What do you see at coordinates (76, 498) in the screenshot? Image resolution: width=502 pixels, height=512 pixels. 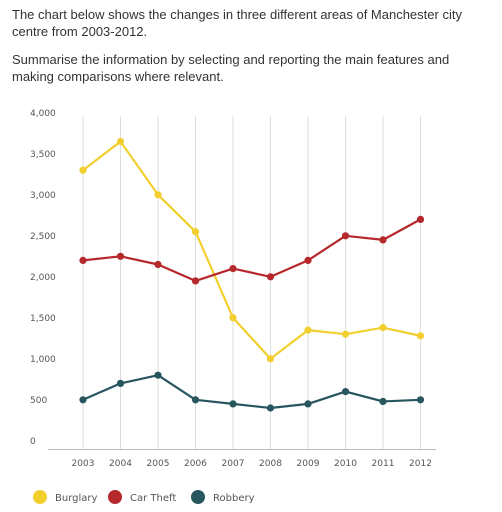 I see `legend-label-burglary: Burglary` at bounding box center [76, 498].